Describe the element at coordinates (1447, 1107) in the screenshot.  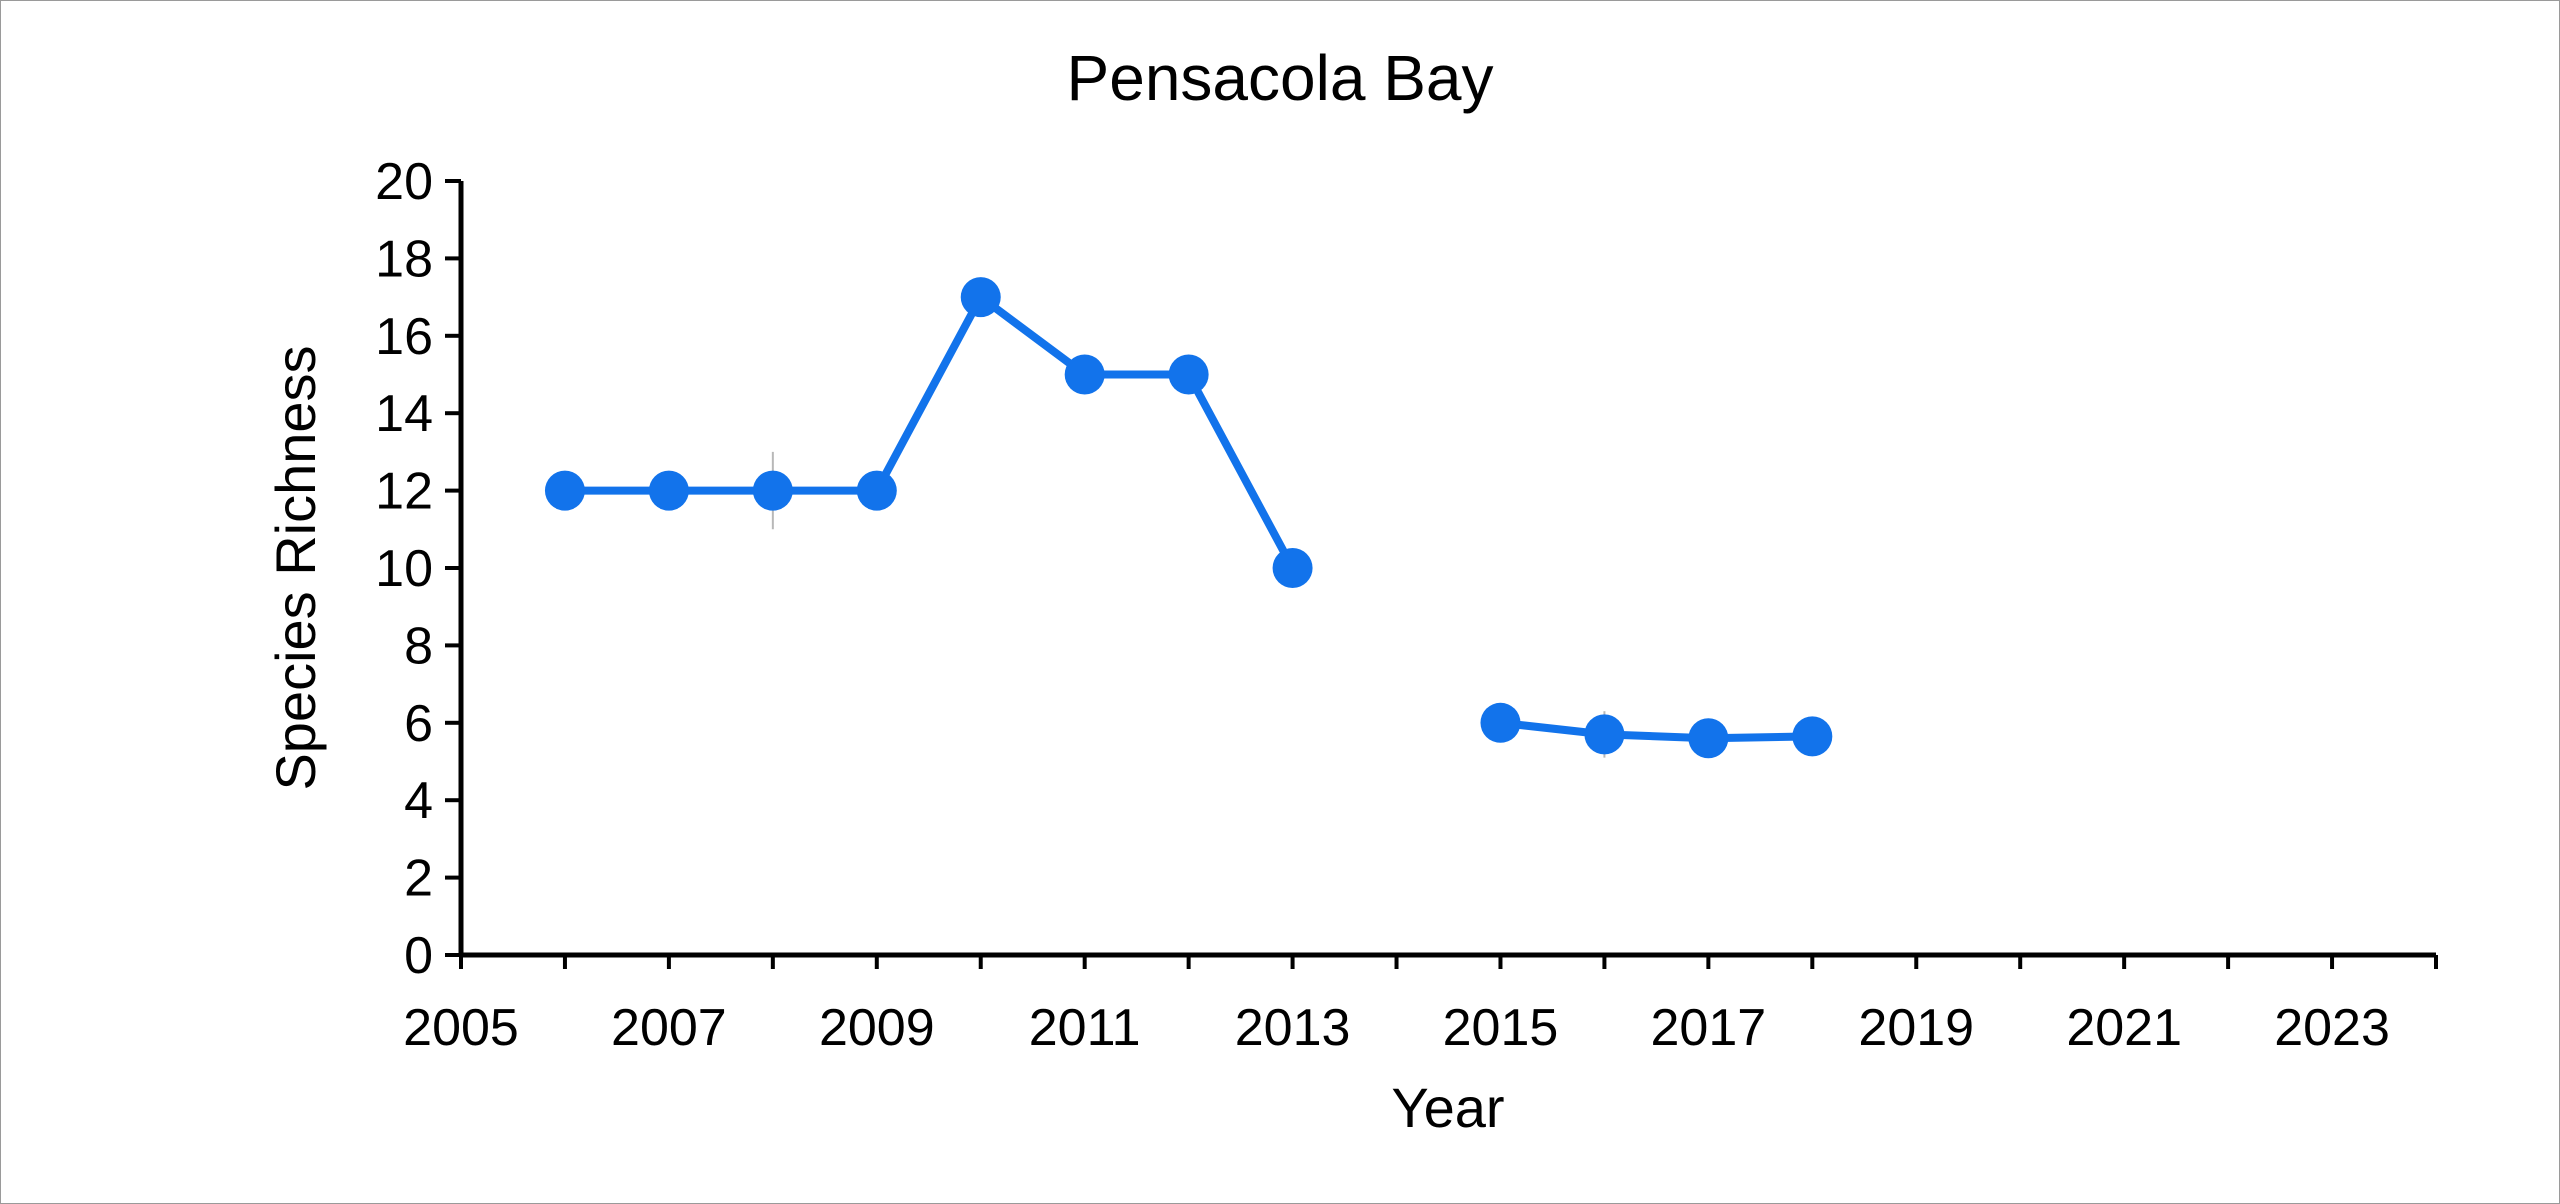
I see `x-axis-label: Year` at that location.